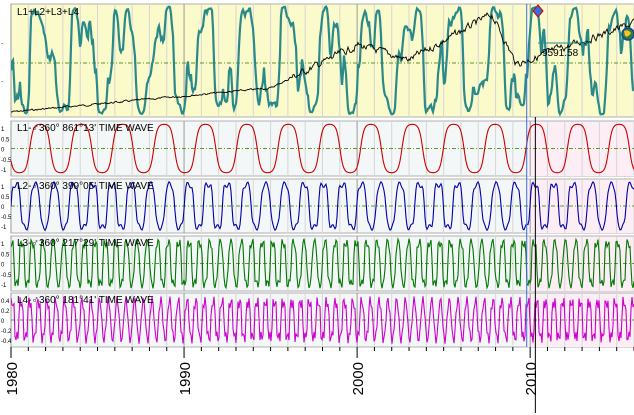  I want to click on wave-line-l4, so click(322, 320).